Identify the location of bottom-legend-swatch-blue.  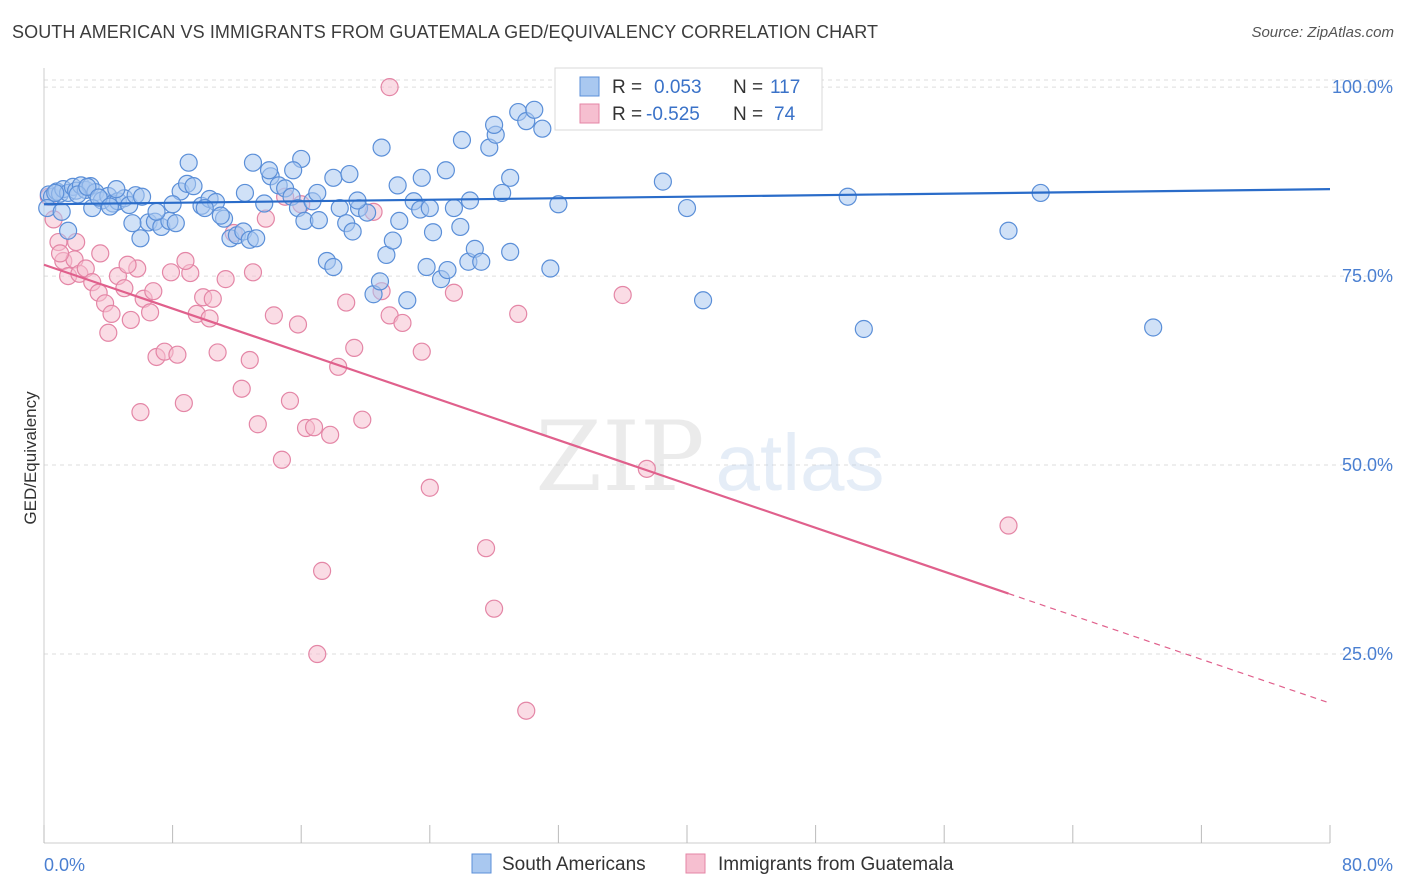
(481, 863).